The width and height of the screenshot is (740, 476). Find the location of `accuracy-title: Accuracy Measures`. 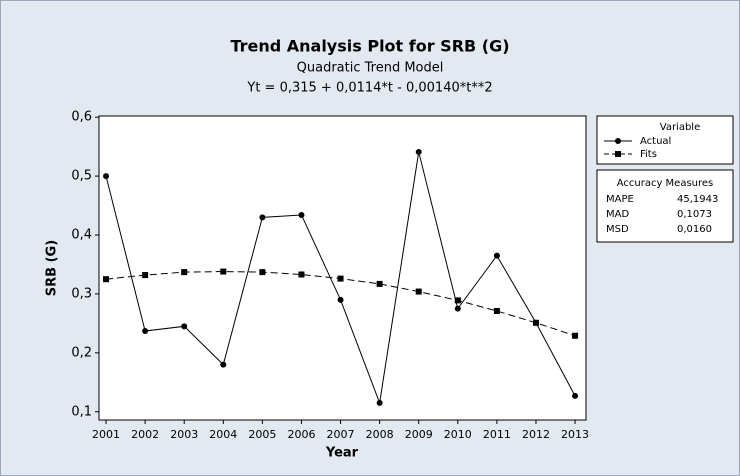

accuracy-title: Accuracy Measures is located at coordinates (665, 183).